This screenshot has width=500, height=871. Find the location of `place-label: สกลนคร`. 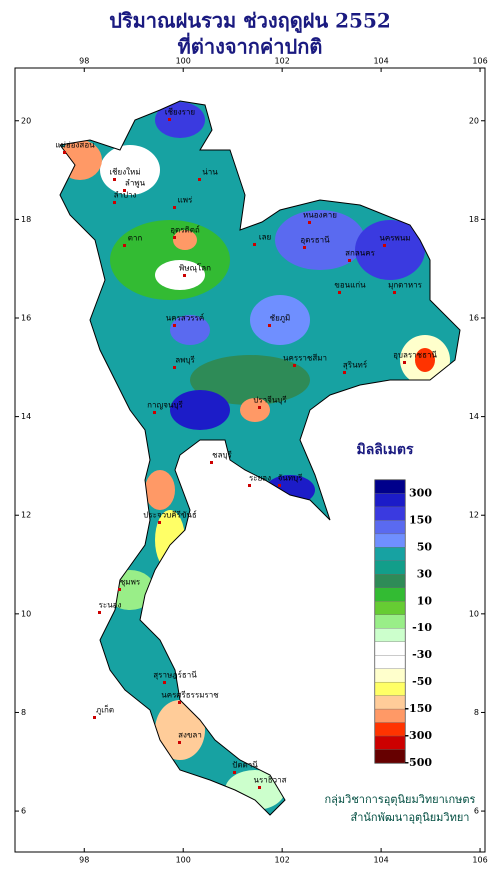

place-label: สกลนคร is located at coordinates (360, 253).